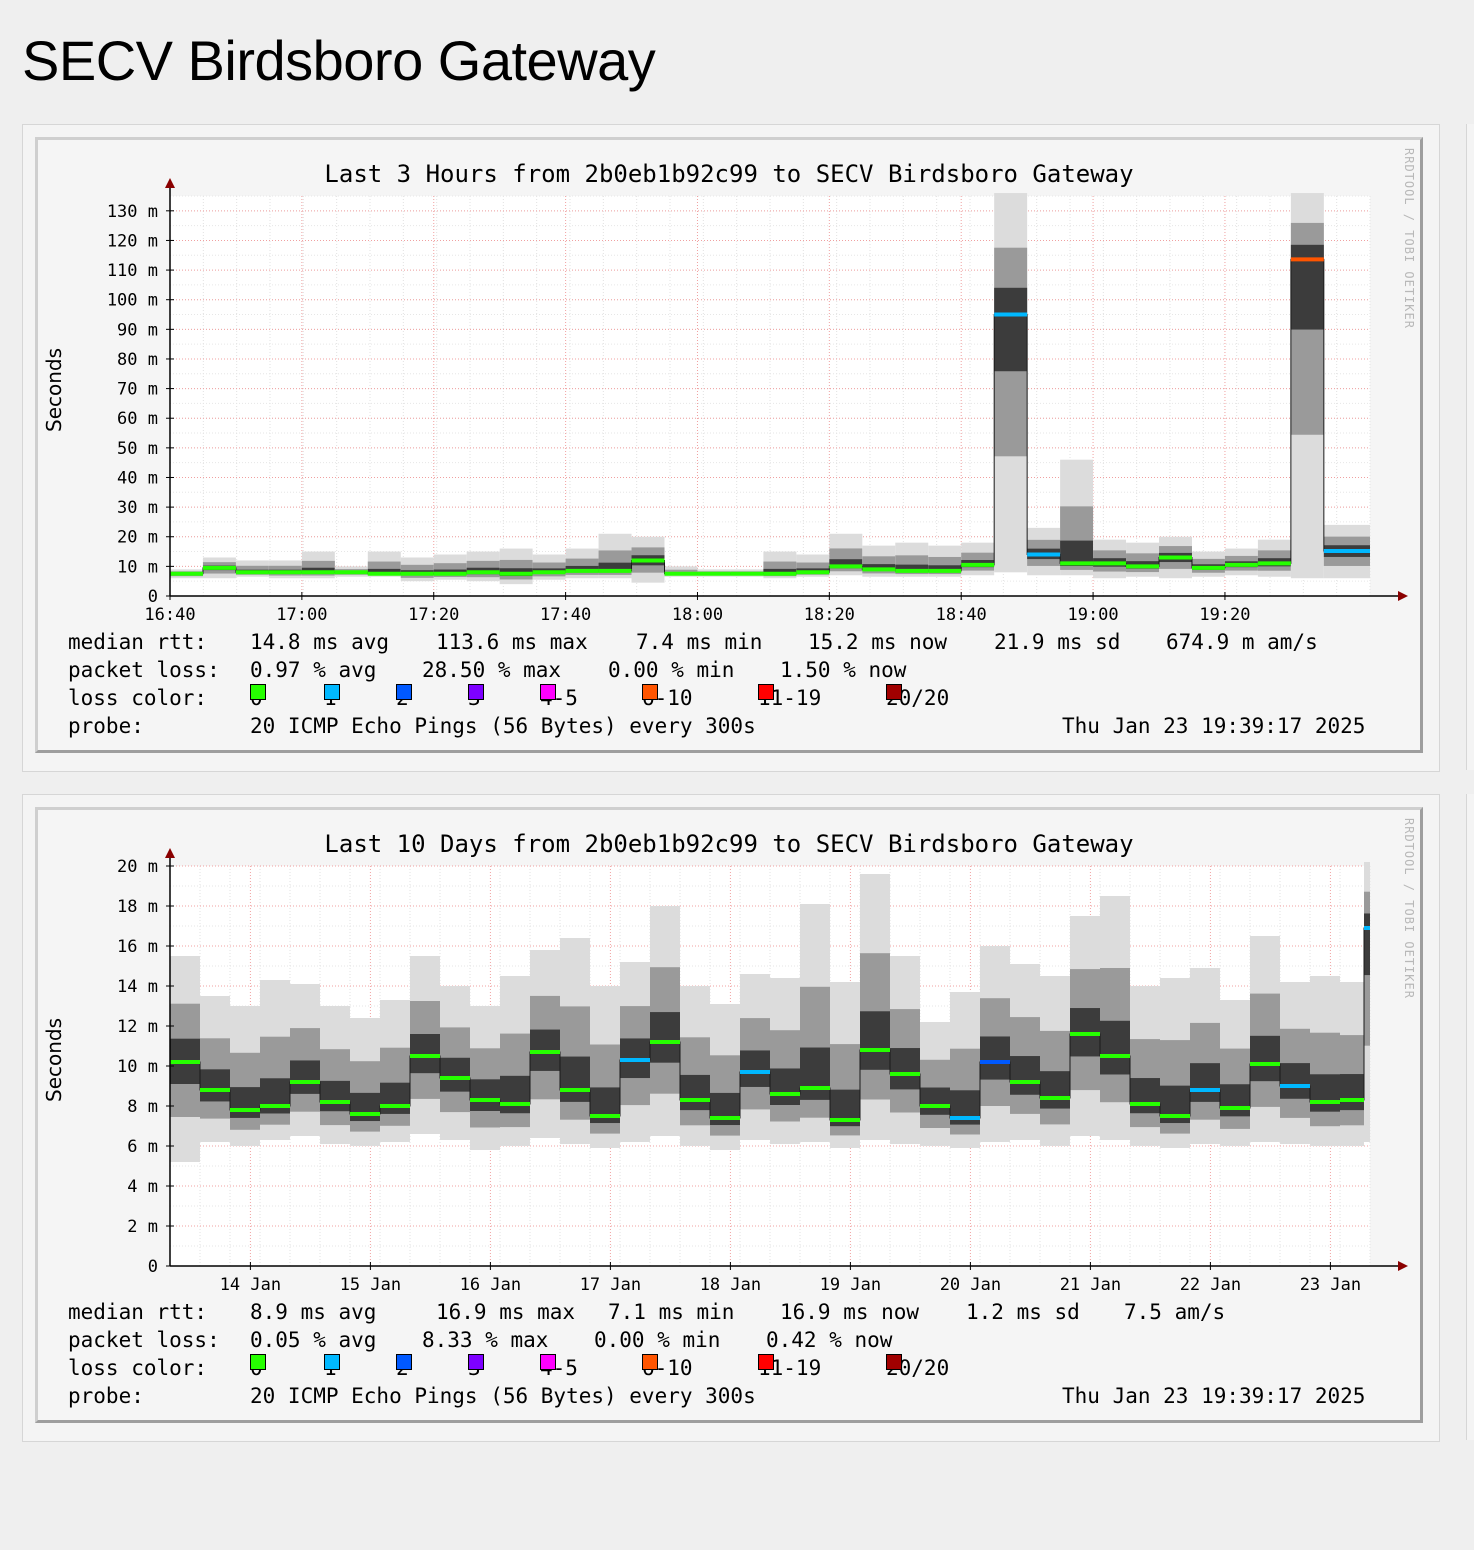 The image size is (1474, 1550). I want to click on page-title: SECV Birdsboro Gateway, so click(339, 60).